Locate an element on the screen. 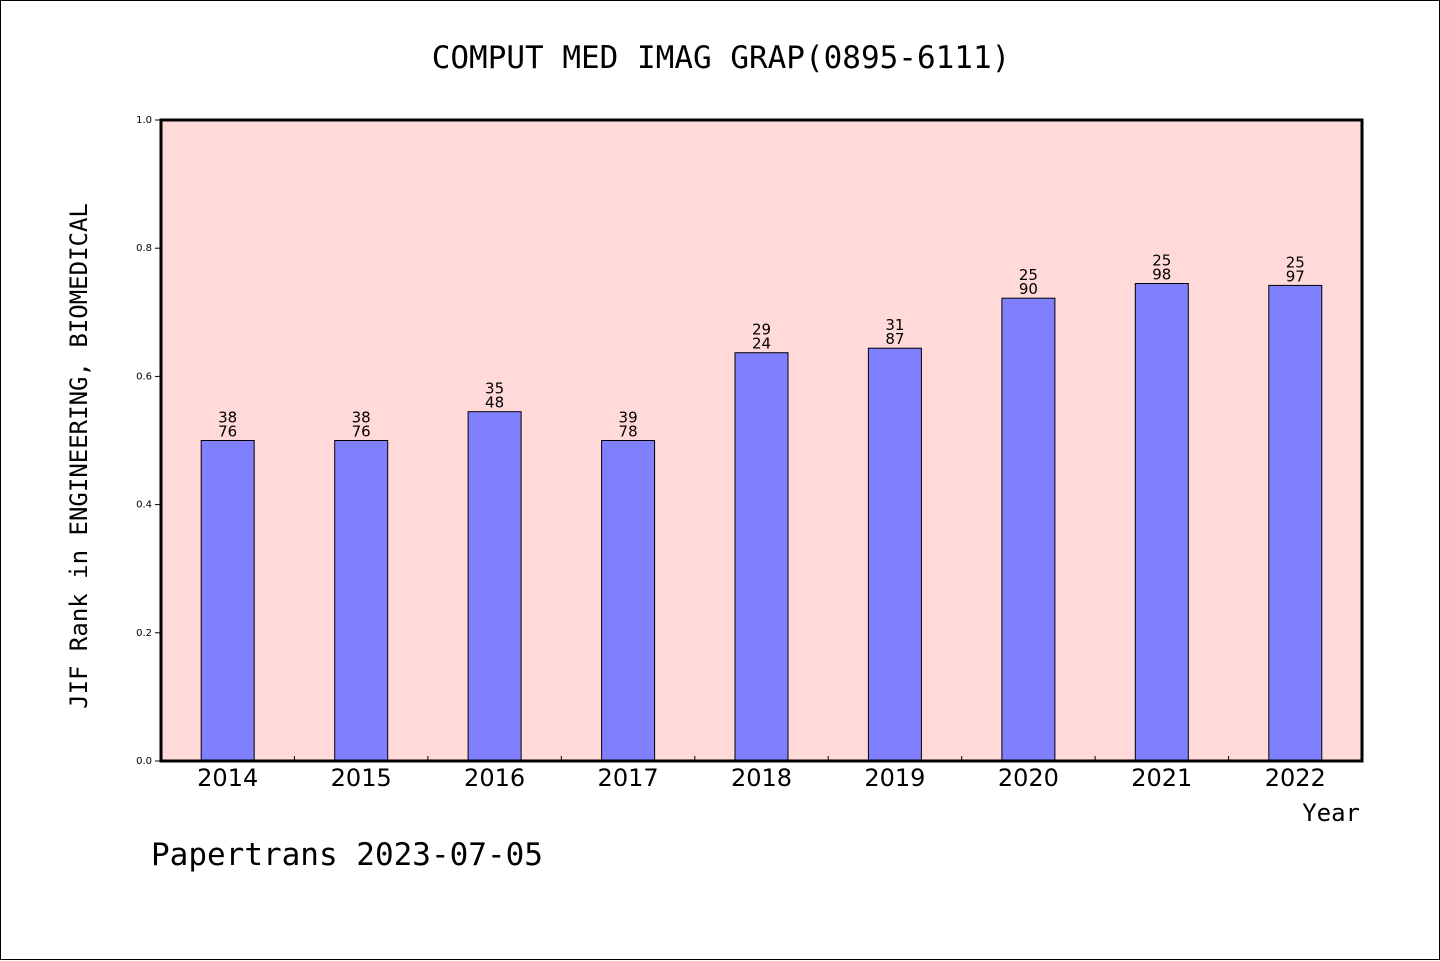 The image size is (1440, 961). data-label-2018-line2: 24 is located at coordinates (761, 344).